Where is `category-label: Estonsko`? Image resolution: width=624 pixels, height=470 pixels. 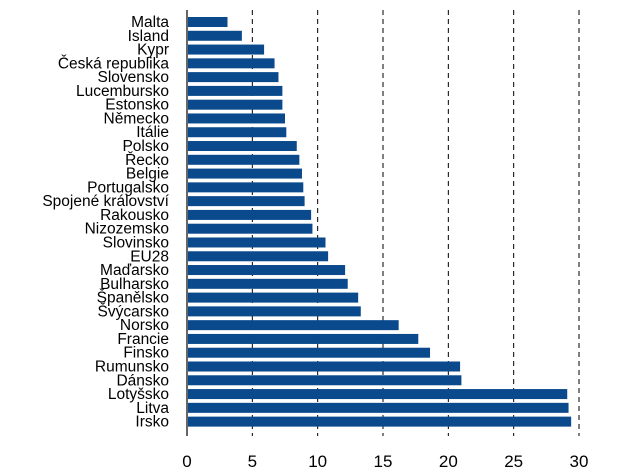 category-label: Estonsko is located at coordinates (137, 105).